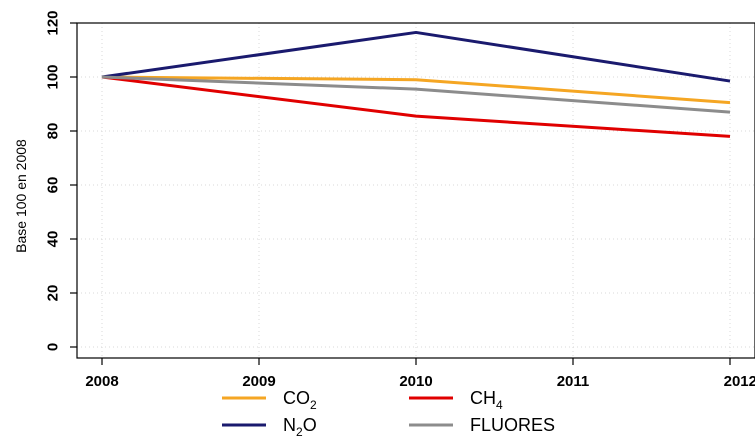  I want to click on x-tick-label: 2008, so click(101, 381).